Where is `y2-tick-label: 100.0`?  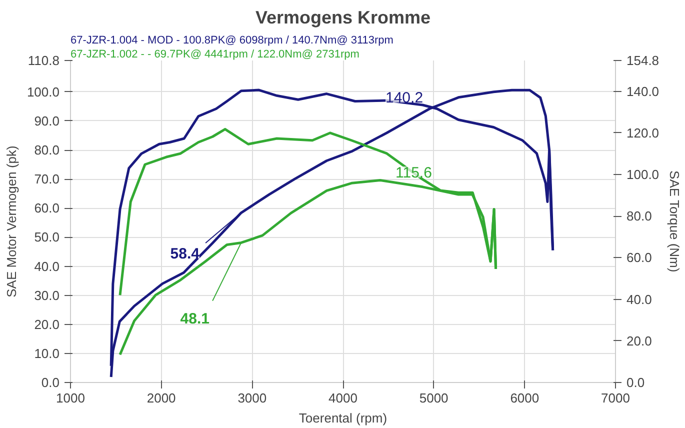 y2-tick-label: 100.0 is located at coordinates (643, 174).